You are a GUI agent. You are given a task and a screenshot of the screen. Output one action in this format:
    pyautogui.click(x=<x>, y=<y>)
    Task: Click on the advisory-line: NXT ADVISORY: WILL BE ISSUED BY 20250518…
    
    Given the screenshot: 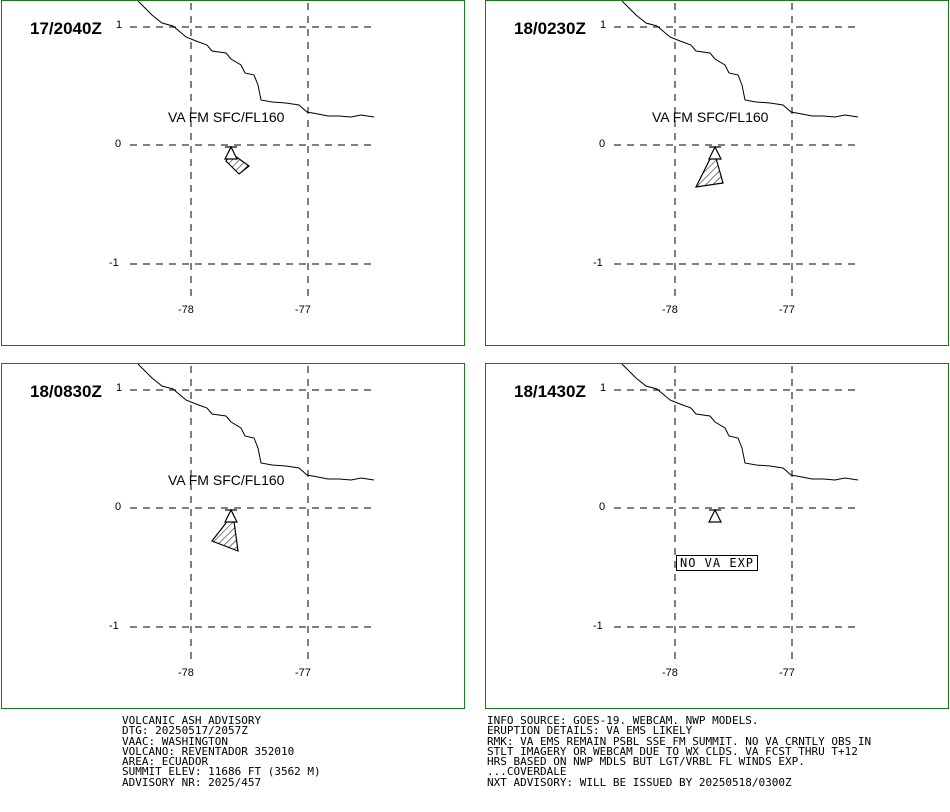 What is the action you would take?
    pyautogui.click(x=639, y=782)
    